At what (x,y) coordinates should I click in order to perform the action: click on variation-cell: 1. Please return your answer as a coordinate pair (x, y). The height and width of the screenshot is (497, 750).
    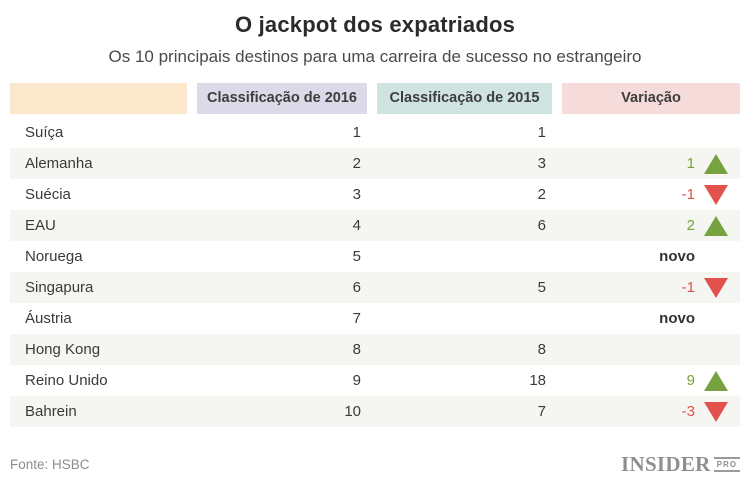
    Looking at the image, I should click on (651, 163).